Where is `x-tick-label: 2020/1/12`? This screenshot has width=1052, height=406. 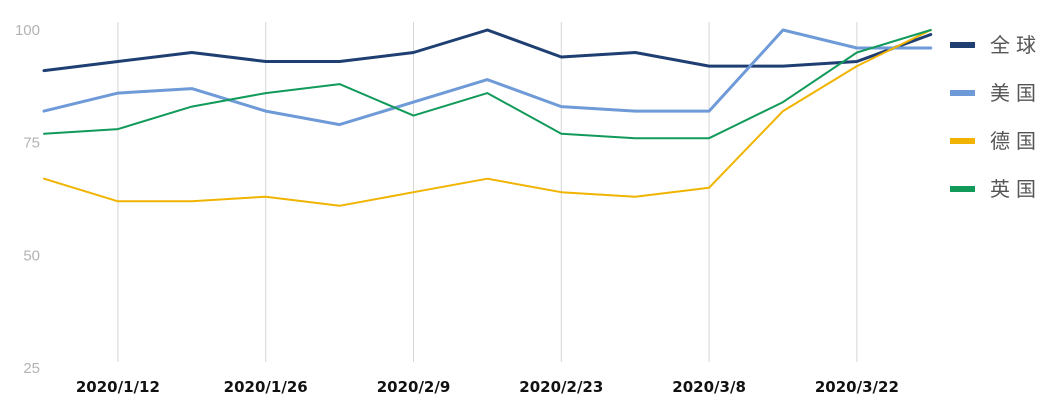
x-tick-label: 2020/1/12 is located at coordinates (118, 387).